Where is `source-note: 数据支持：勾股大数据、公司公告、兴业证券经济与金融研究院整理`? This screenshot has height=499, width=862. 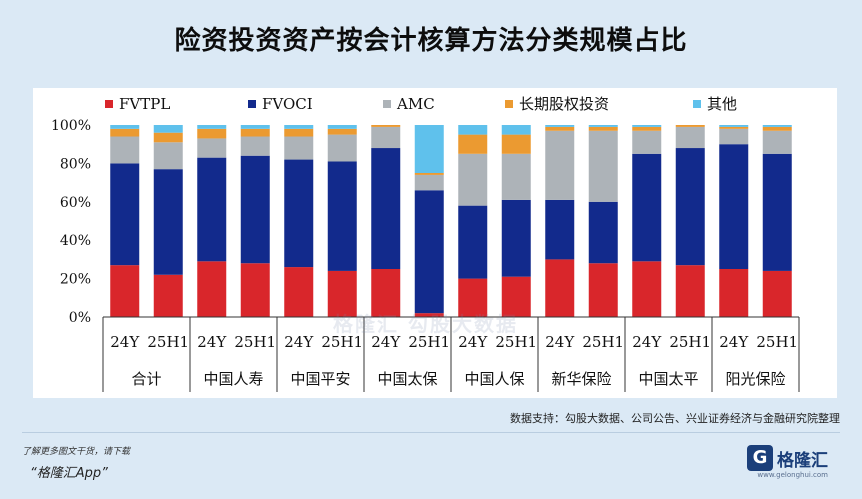 source-note: 数据支持：勾股大数据、公司公告、兴业证券经济与金融研究院整理 is located at coordinates (675, 418).